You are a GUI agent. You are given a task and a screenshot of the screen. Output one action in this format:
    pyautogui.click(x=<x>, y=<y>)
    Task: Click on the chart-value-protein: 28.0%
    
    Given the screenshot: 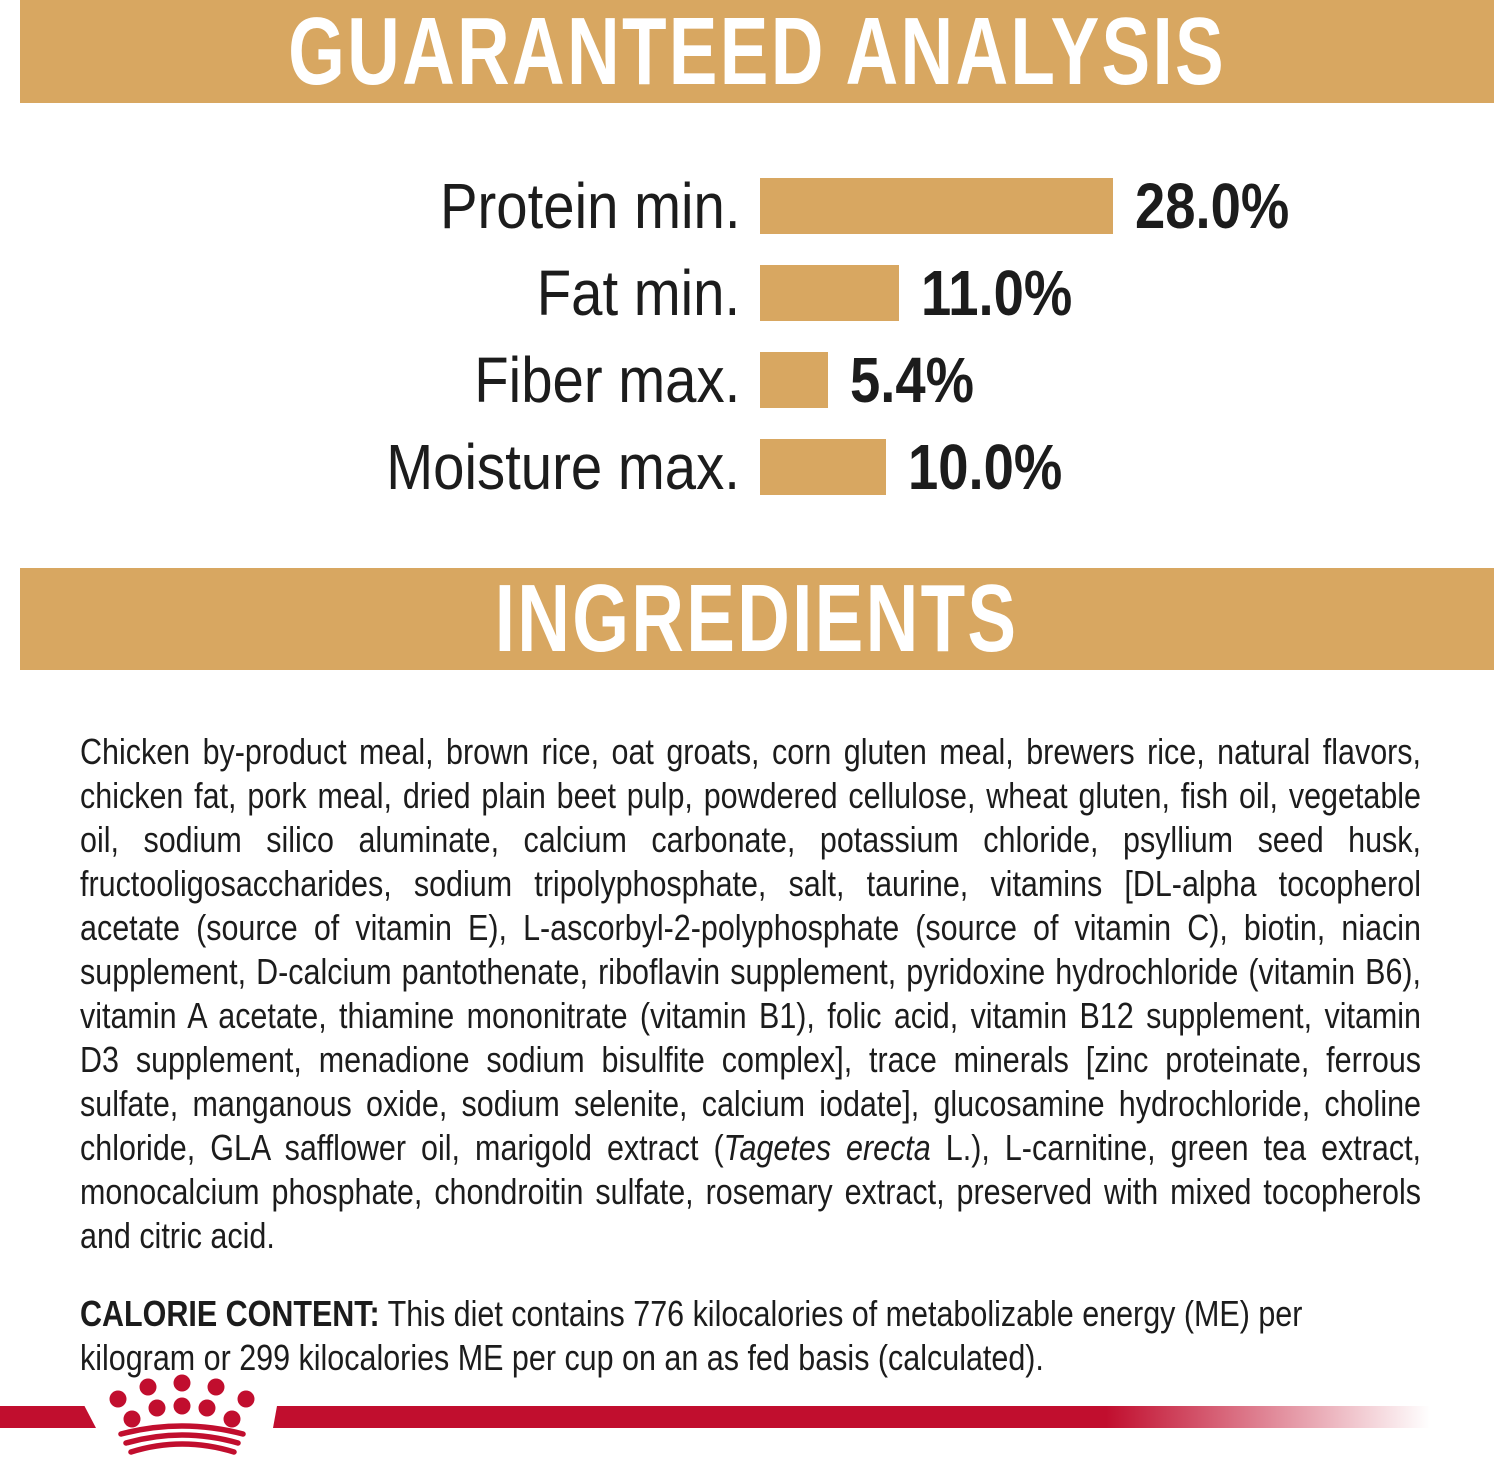 What is the action you would take?
    pyautogui.click(x=1212, y=205)
    